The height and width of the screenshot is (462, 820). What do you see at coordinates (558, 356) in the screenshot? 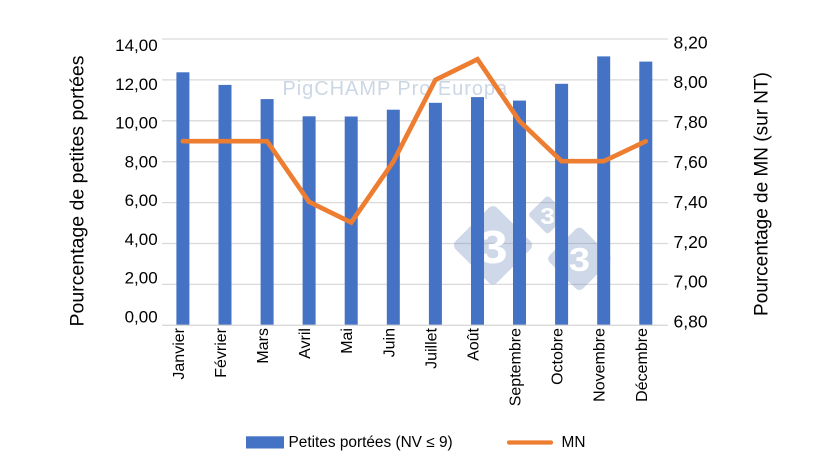
I see `svg-text: Octobre` at bounding box center [558, 356].